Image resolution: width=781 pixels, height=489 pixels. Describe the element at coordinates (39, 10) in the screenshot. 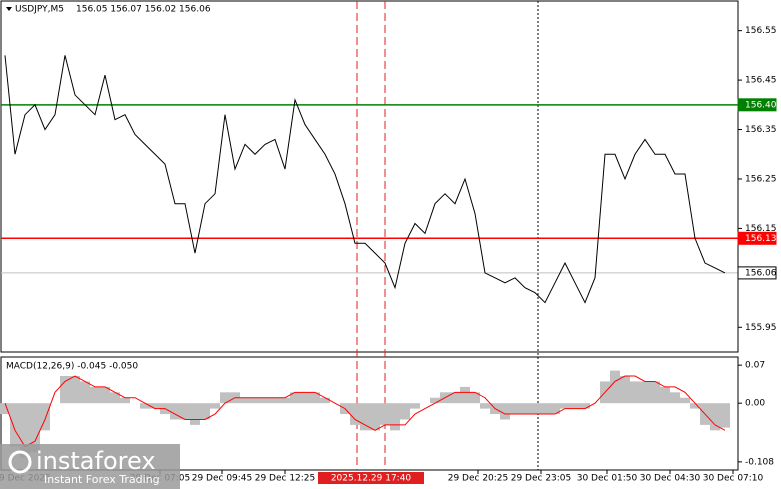

I see `symbol-title: USDJPY,M5` at that location.